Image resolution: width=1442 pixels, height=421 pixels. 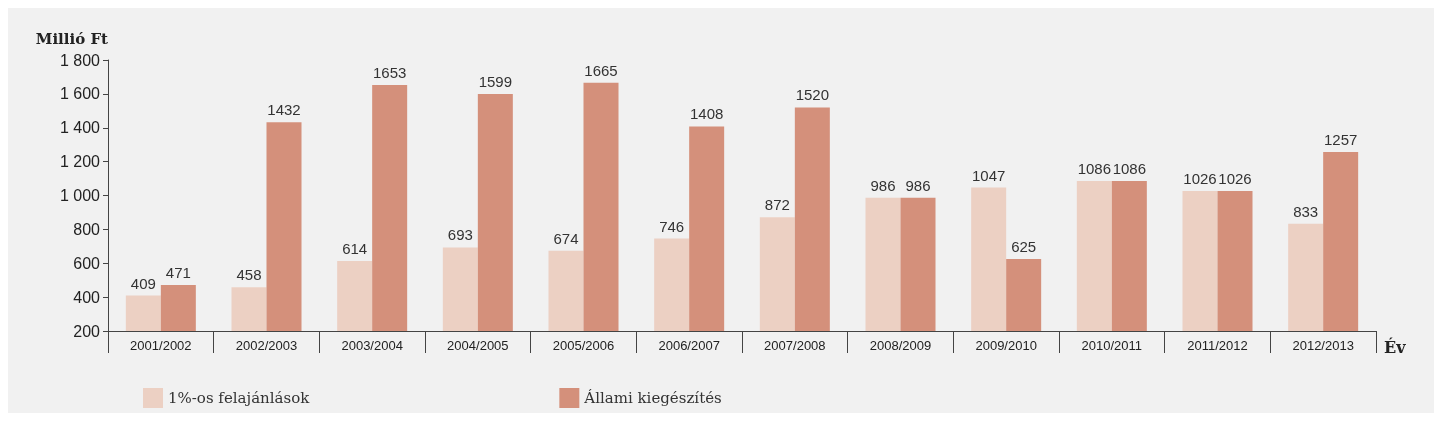 What do you see at coordinates (1340, 139) in the screenshot?
I see `data-label: 1257` at bounding box center [1340, 139].